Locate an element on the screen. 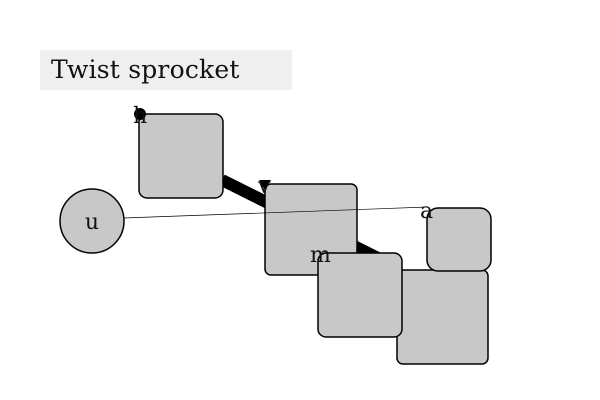  edge-u-a is located at coordinates (276, 212).